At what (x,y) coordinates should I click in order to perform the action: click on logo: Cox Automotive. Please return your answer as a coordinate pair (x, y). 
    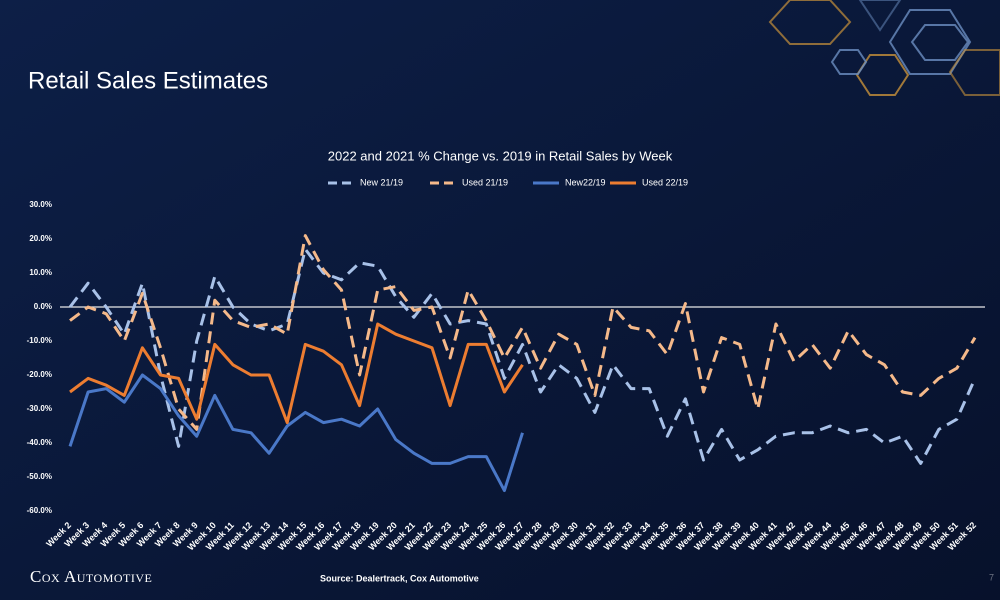
    Looking at the image, I should click on (91, 576).